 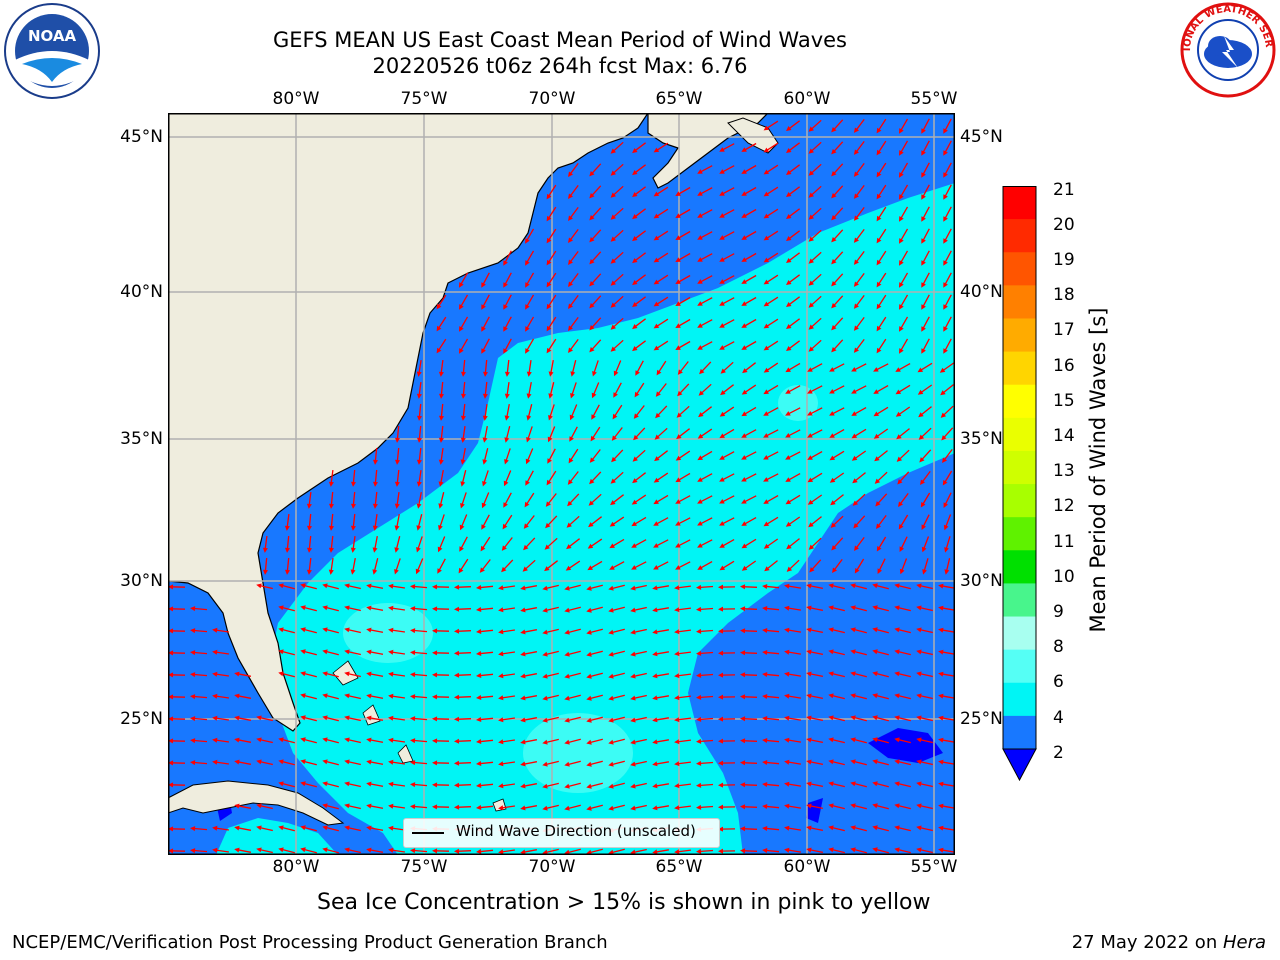 What do you see at coordinates (807, 99) in the screenshot?
I see `lon-tick-top: 60°W` at bounding box center [807, 99].